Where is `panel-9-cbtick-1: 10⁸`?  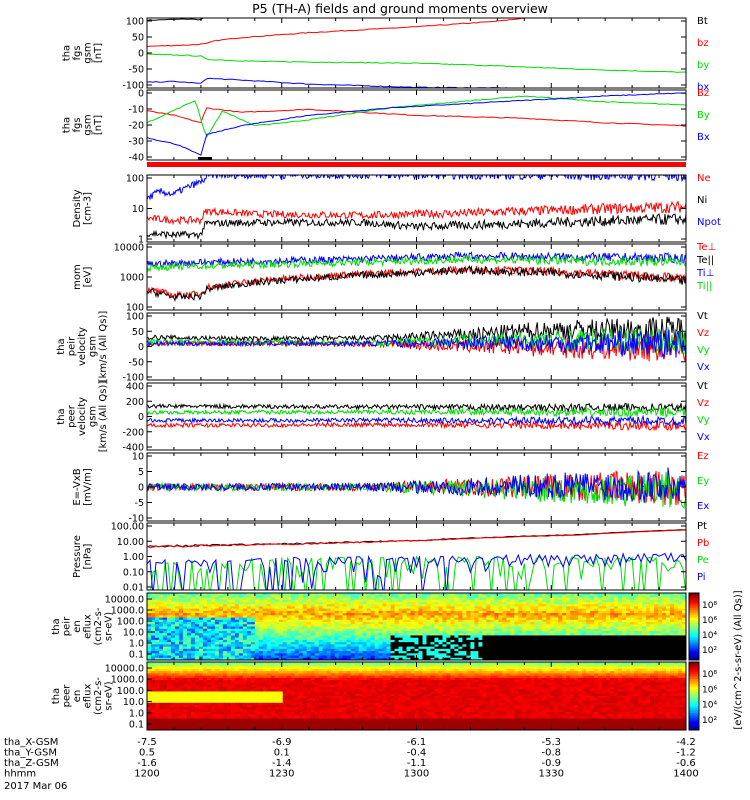 panel-9-cbtick-1: 10⁸ is located at coordinates (709, 606).